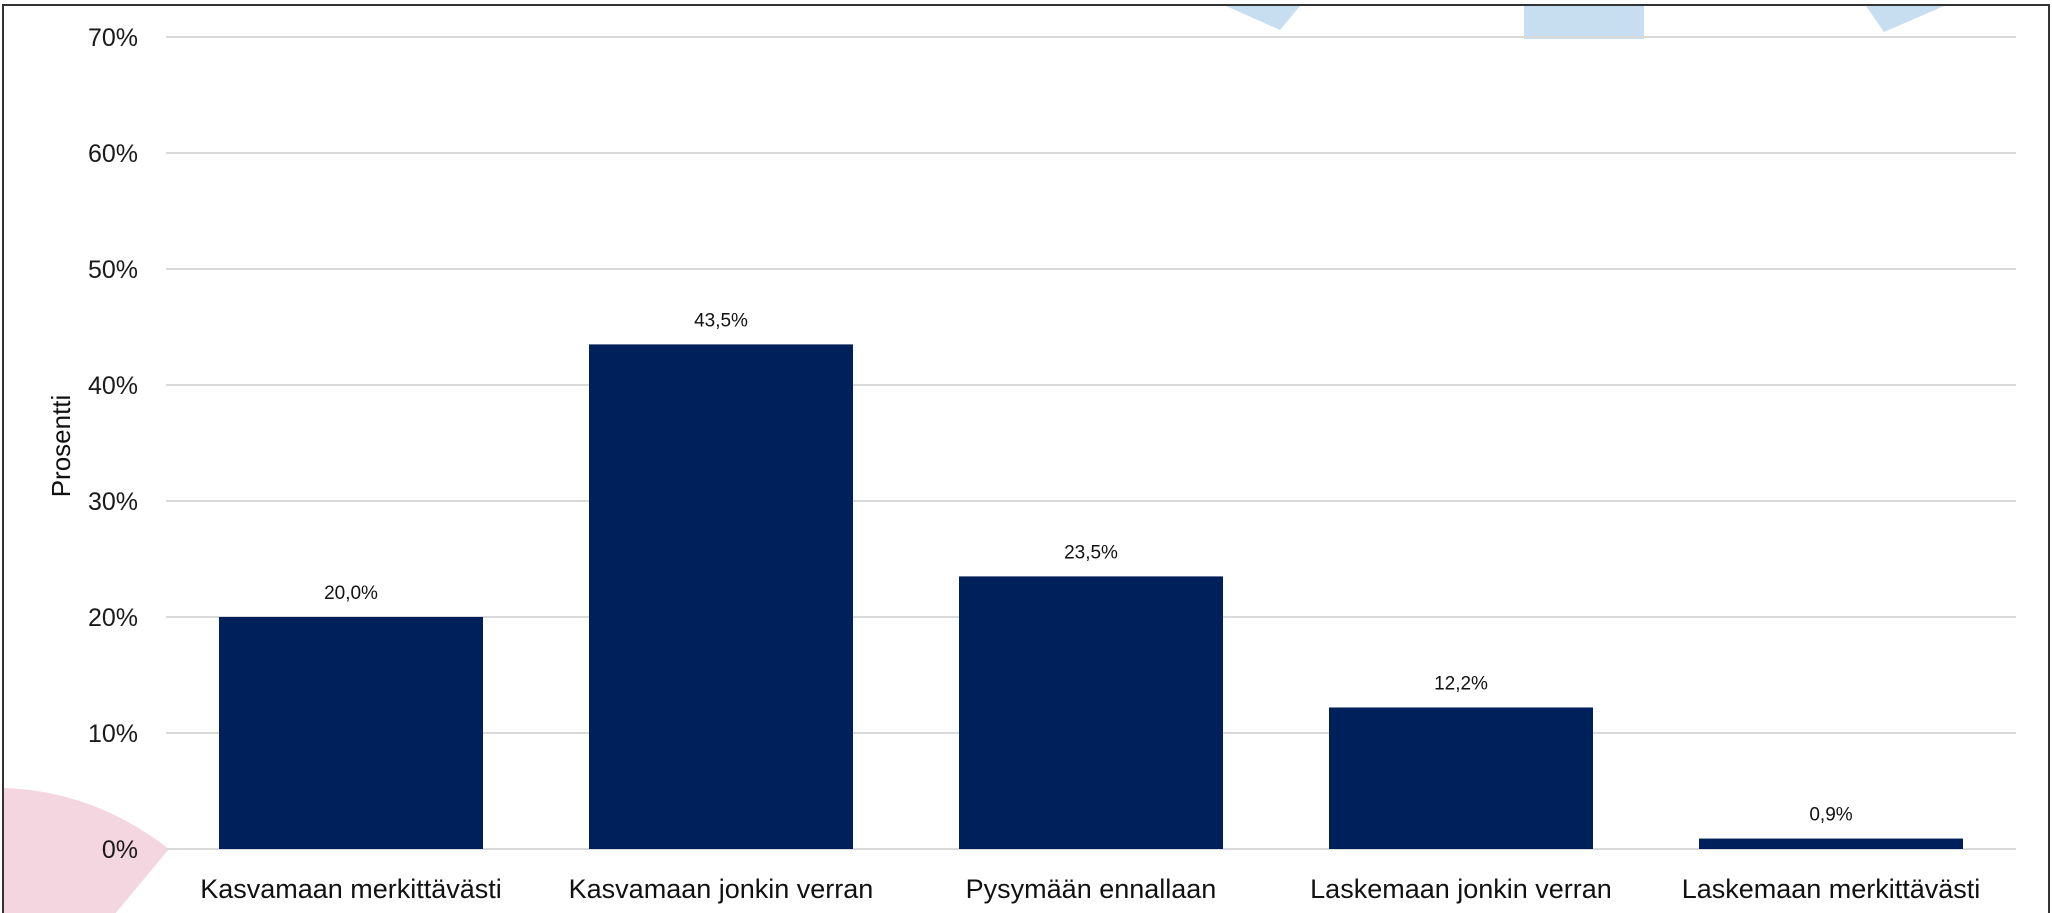  I want to click on data-label: 43,5%, so click(721, 320).